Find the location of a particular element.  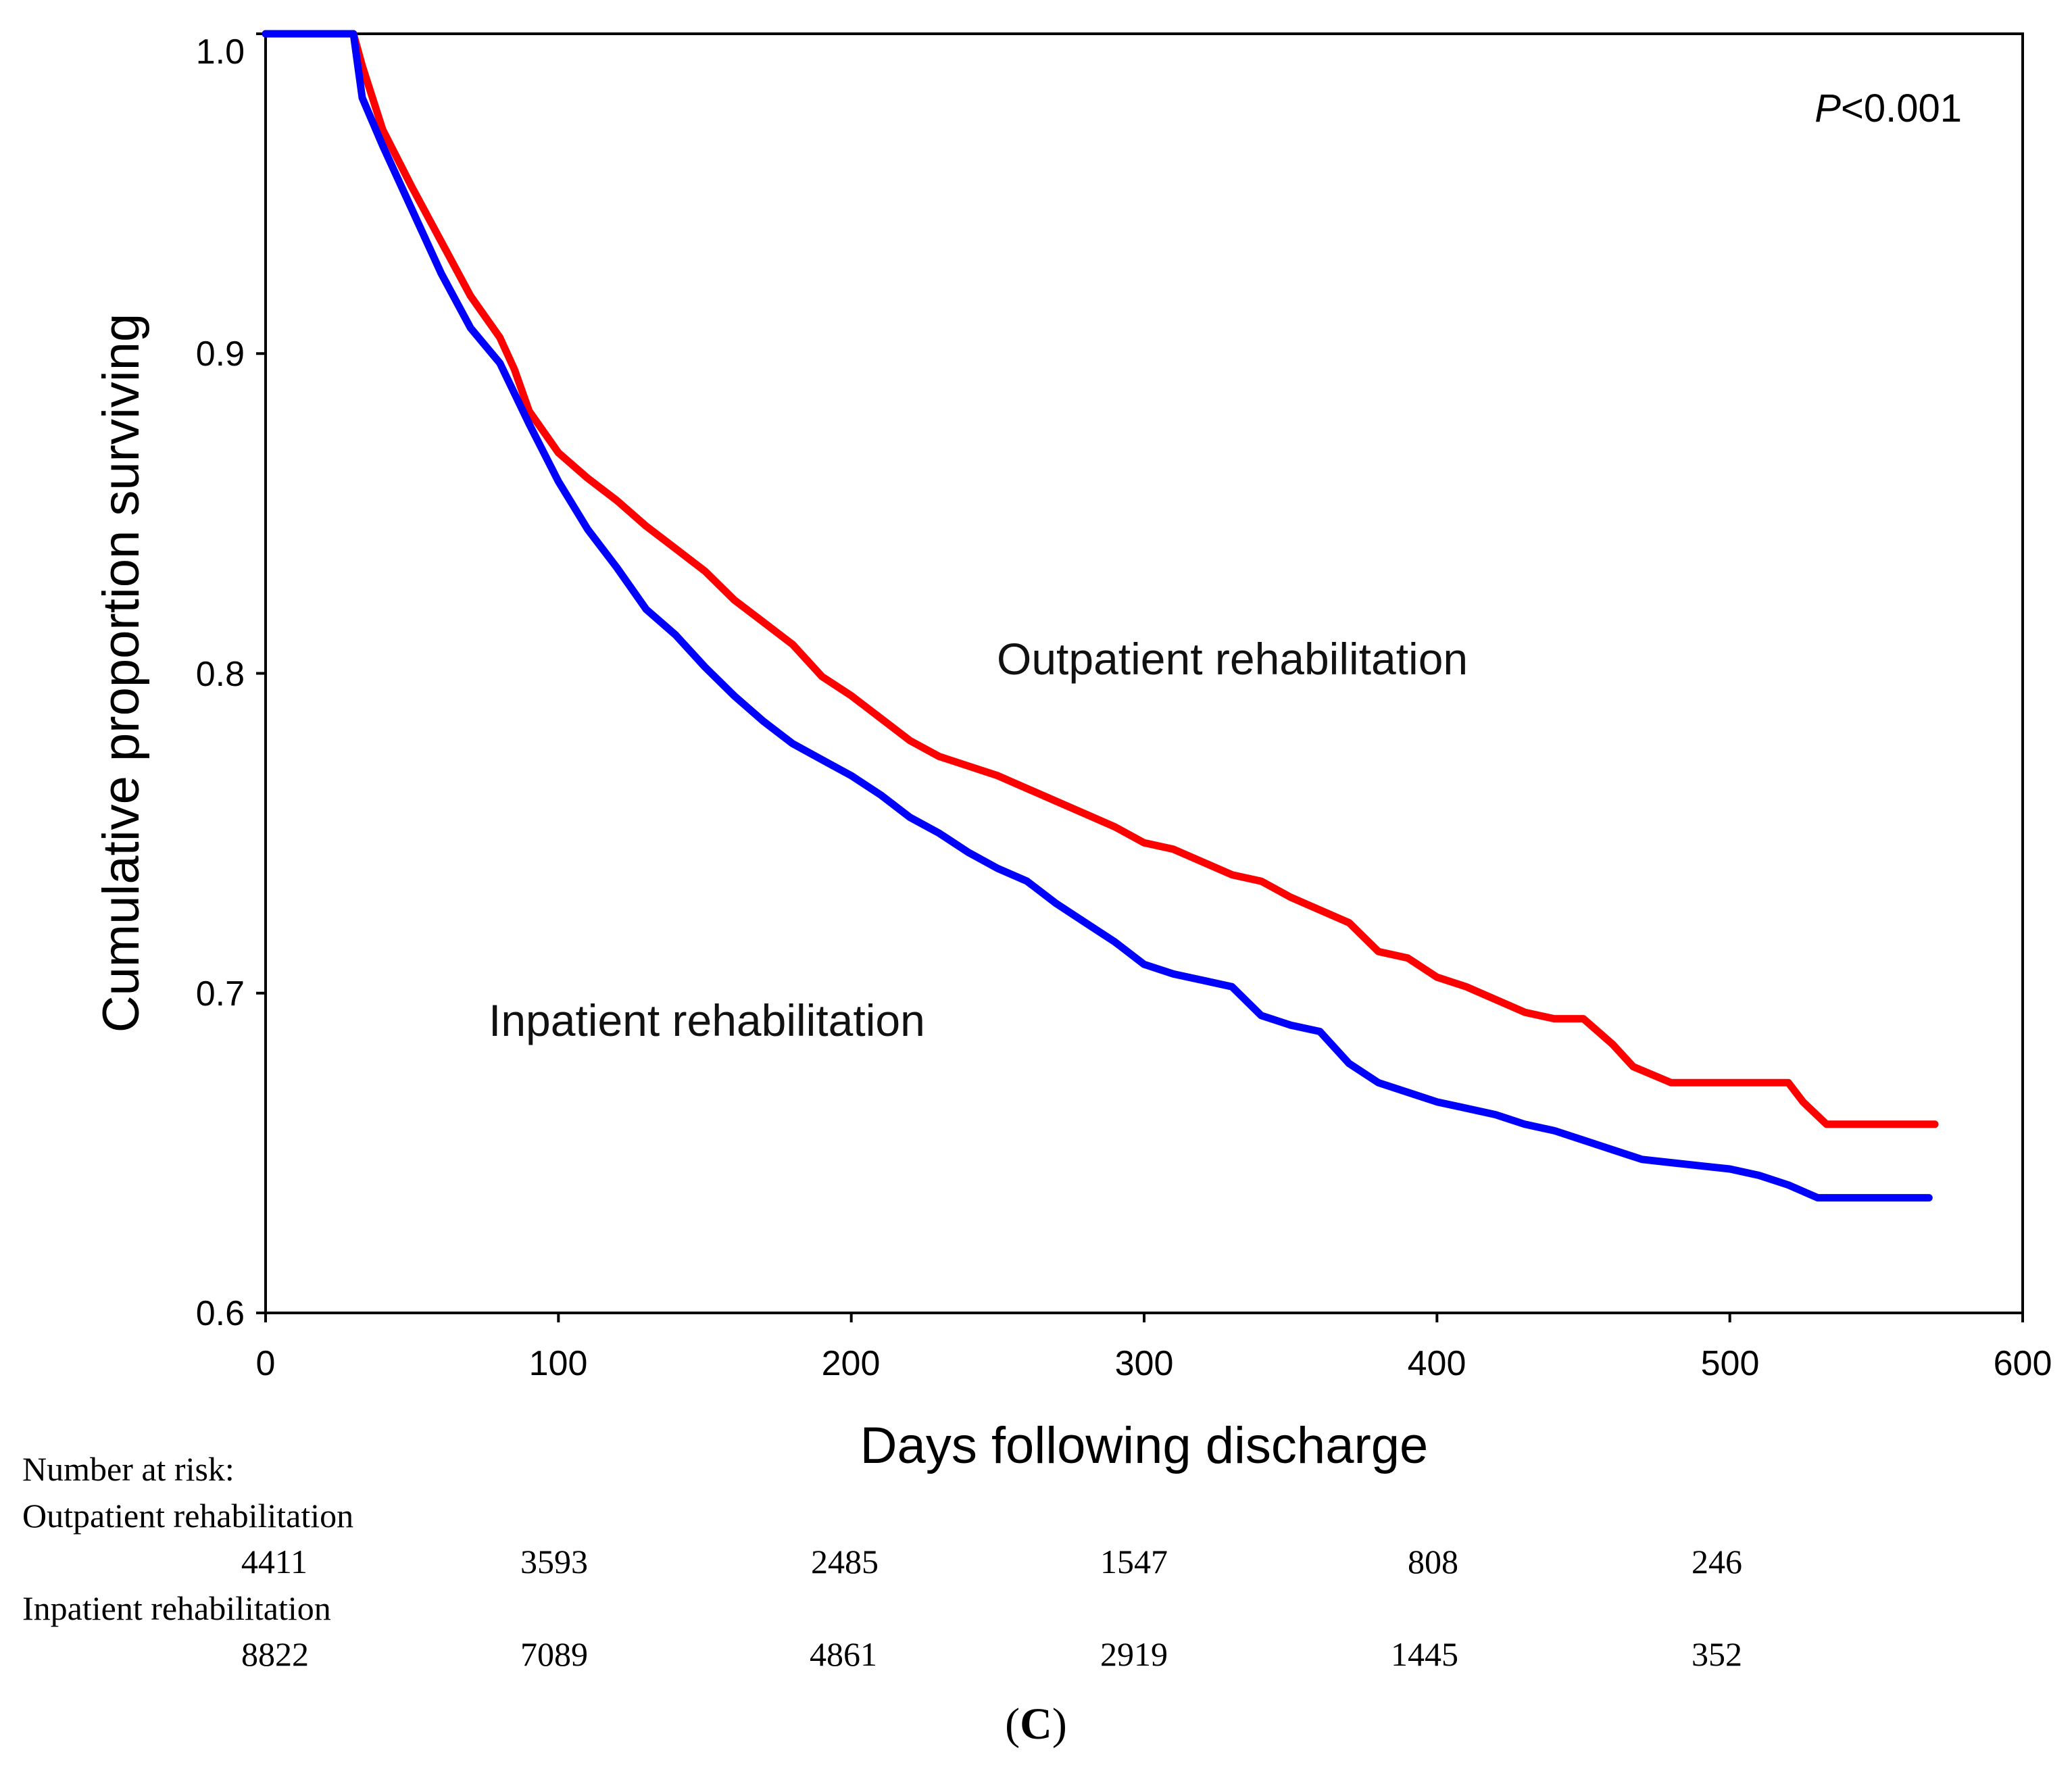

p-value-annotation: P<0.001 is located at coordinates (1888, 108).